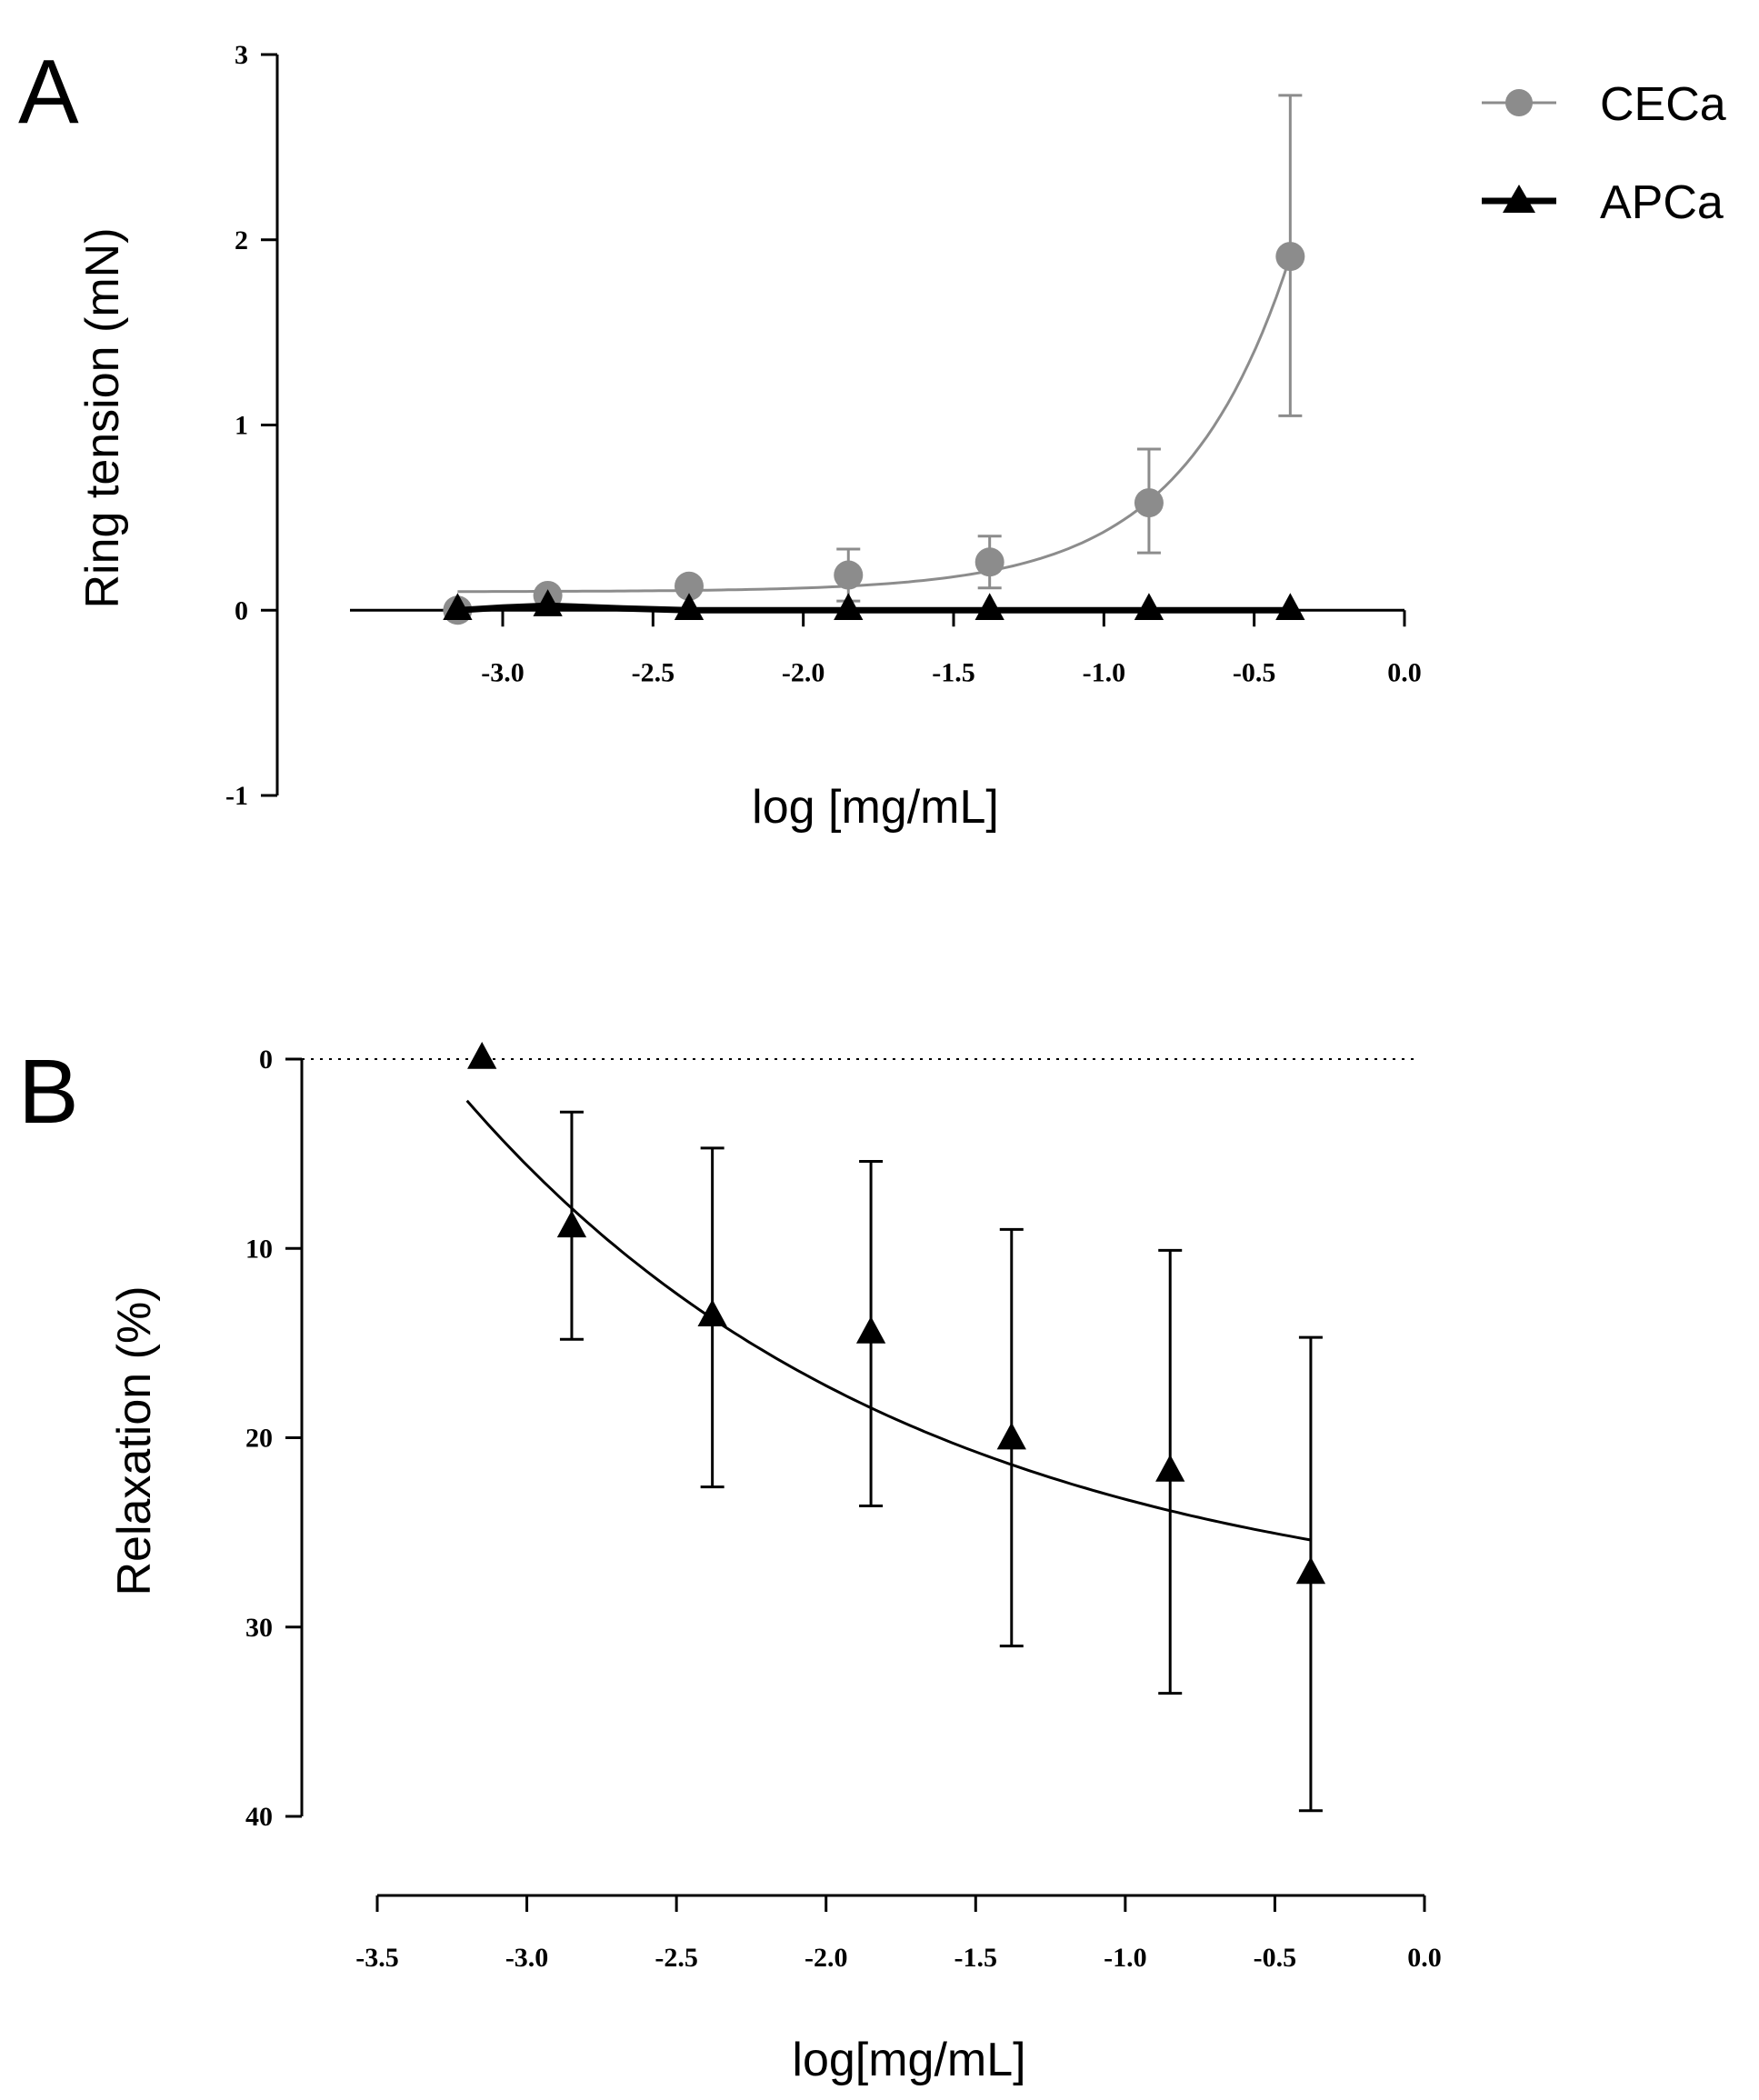 Image resolution: width=1759 pixels, height=2100 pixels. Describe the element at coordinates (908, 2060) in the screenshot. I see `panel-b-x-axis-title: log[mg/mL]` at that location.